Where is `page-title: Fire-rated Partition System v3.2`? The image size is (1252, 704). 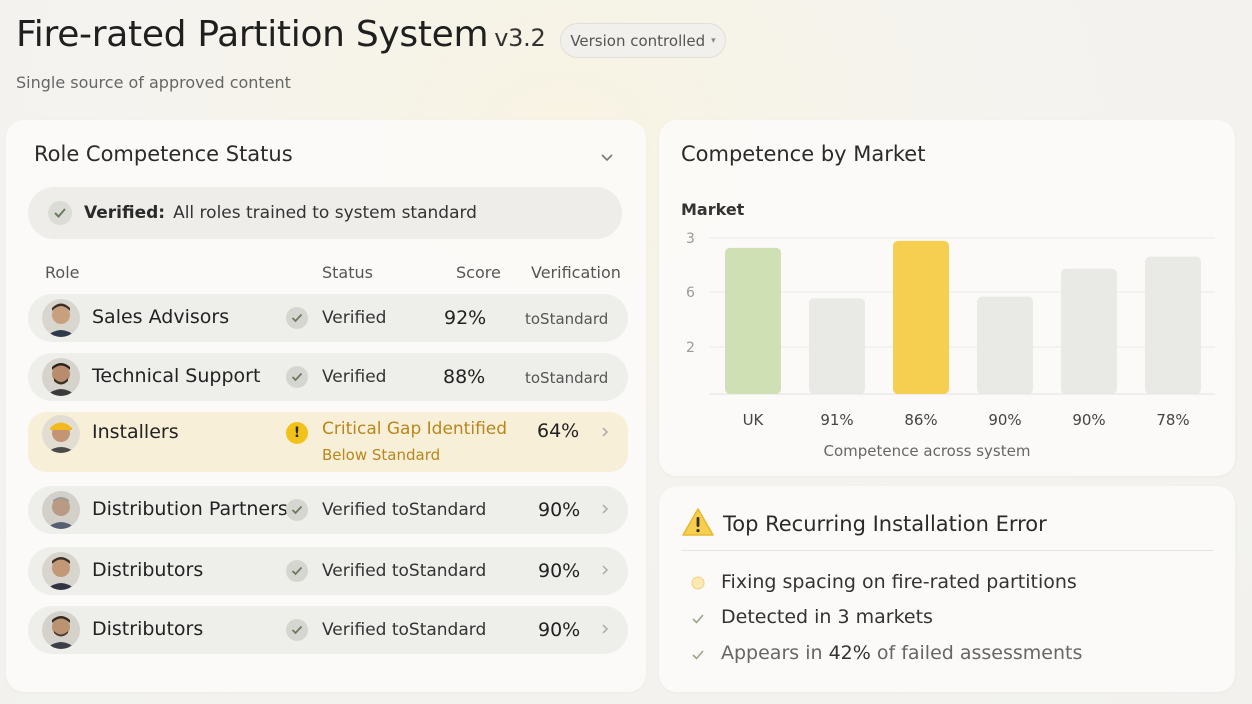
page-title: Fire-rated Partition System v3.2 is located at coordinates (281, 34).